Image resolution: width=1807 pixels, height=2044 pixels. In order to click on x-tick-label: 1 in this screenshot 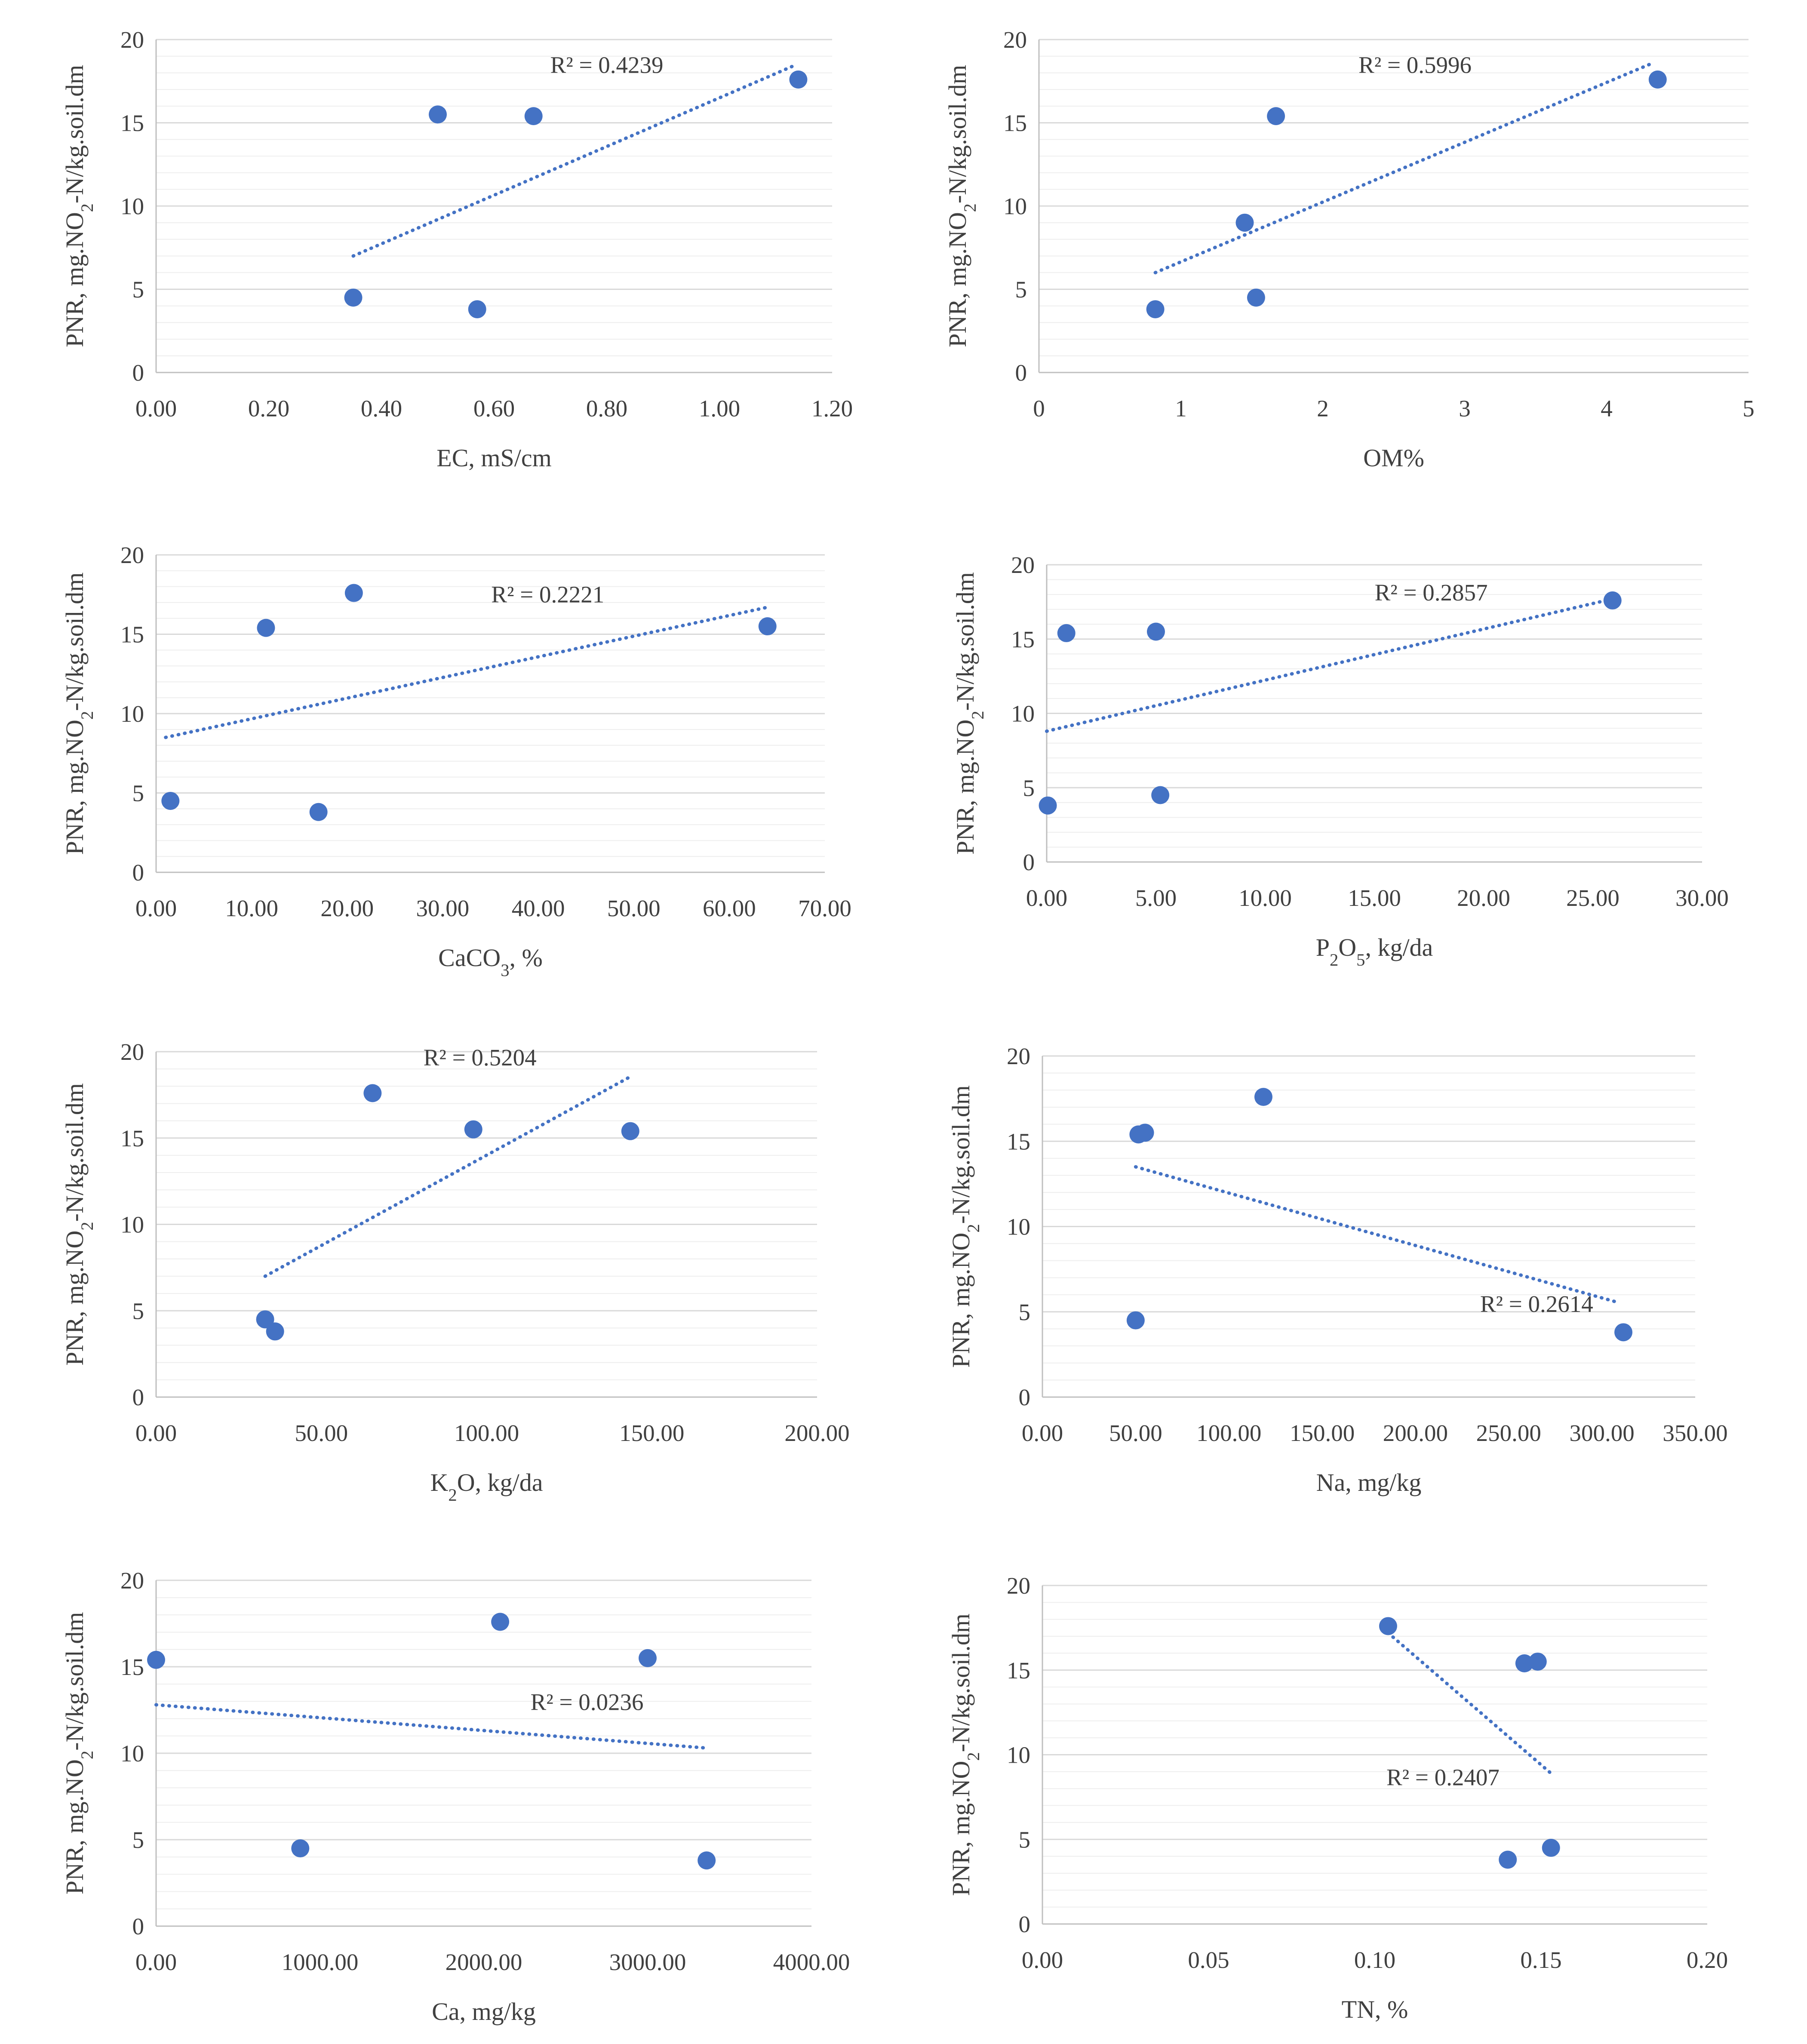, I will do `click(1181, 408)`.